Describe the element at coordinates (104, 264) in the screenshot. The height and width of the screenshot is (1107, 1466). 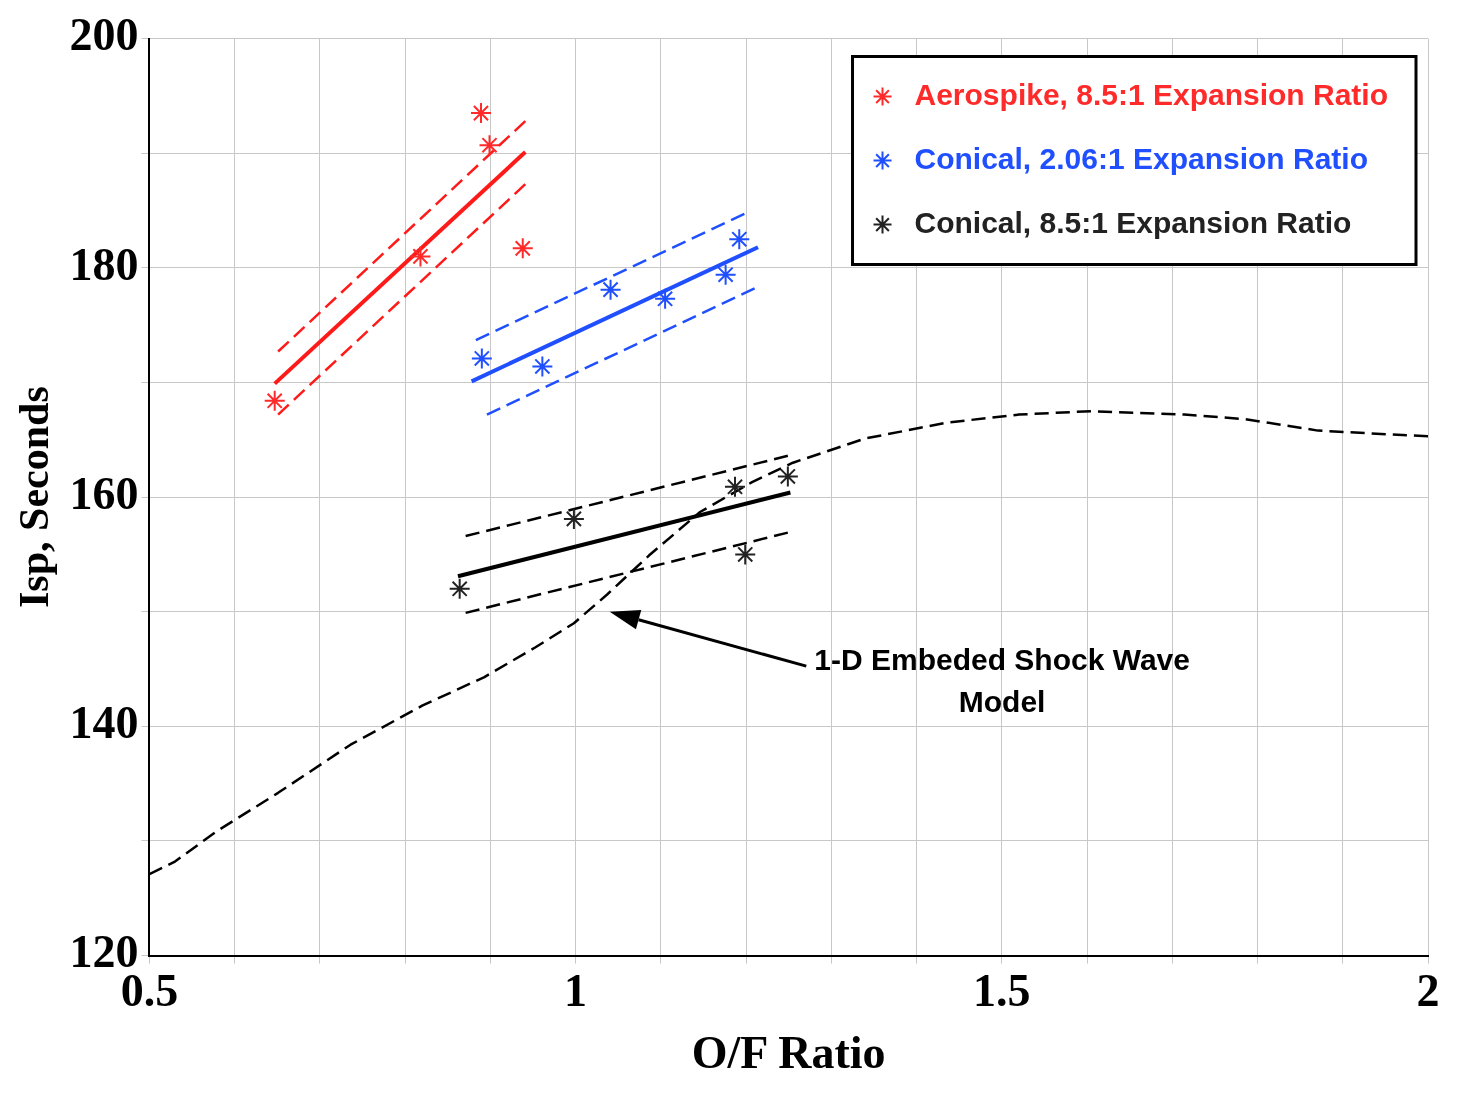
I see `y-tick-label: 180` at that location.